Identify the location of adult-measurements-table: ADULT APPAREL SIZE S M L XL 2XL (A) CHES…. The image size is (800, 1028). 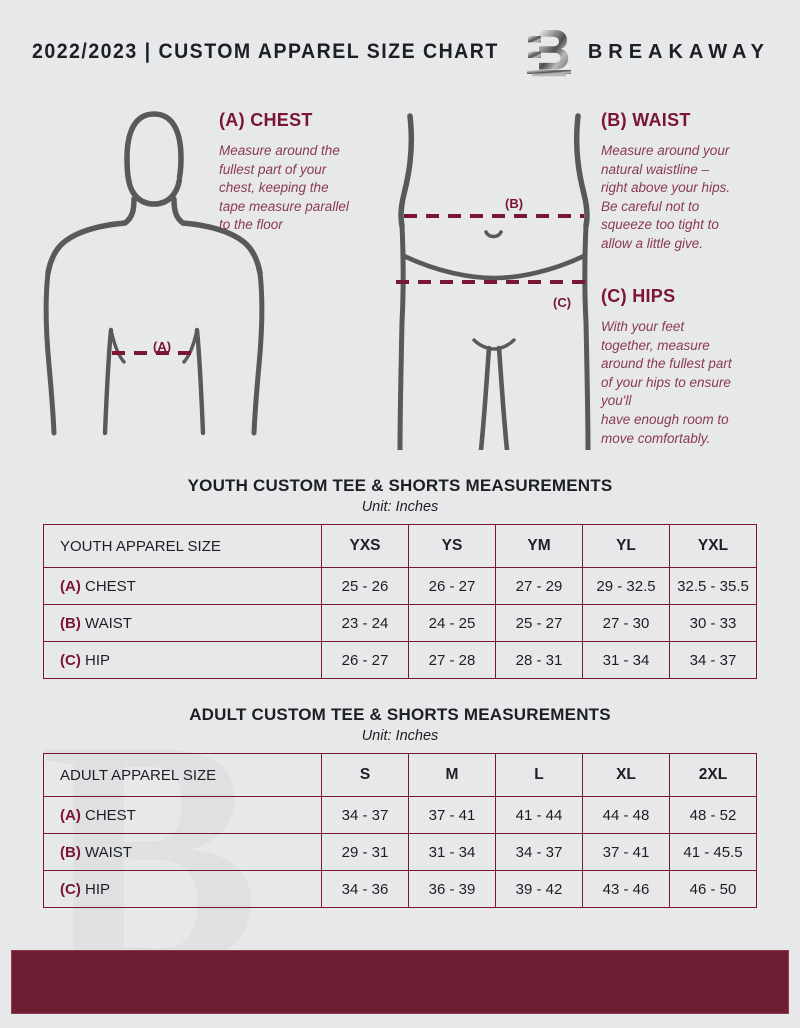
(400, 830).